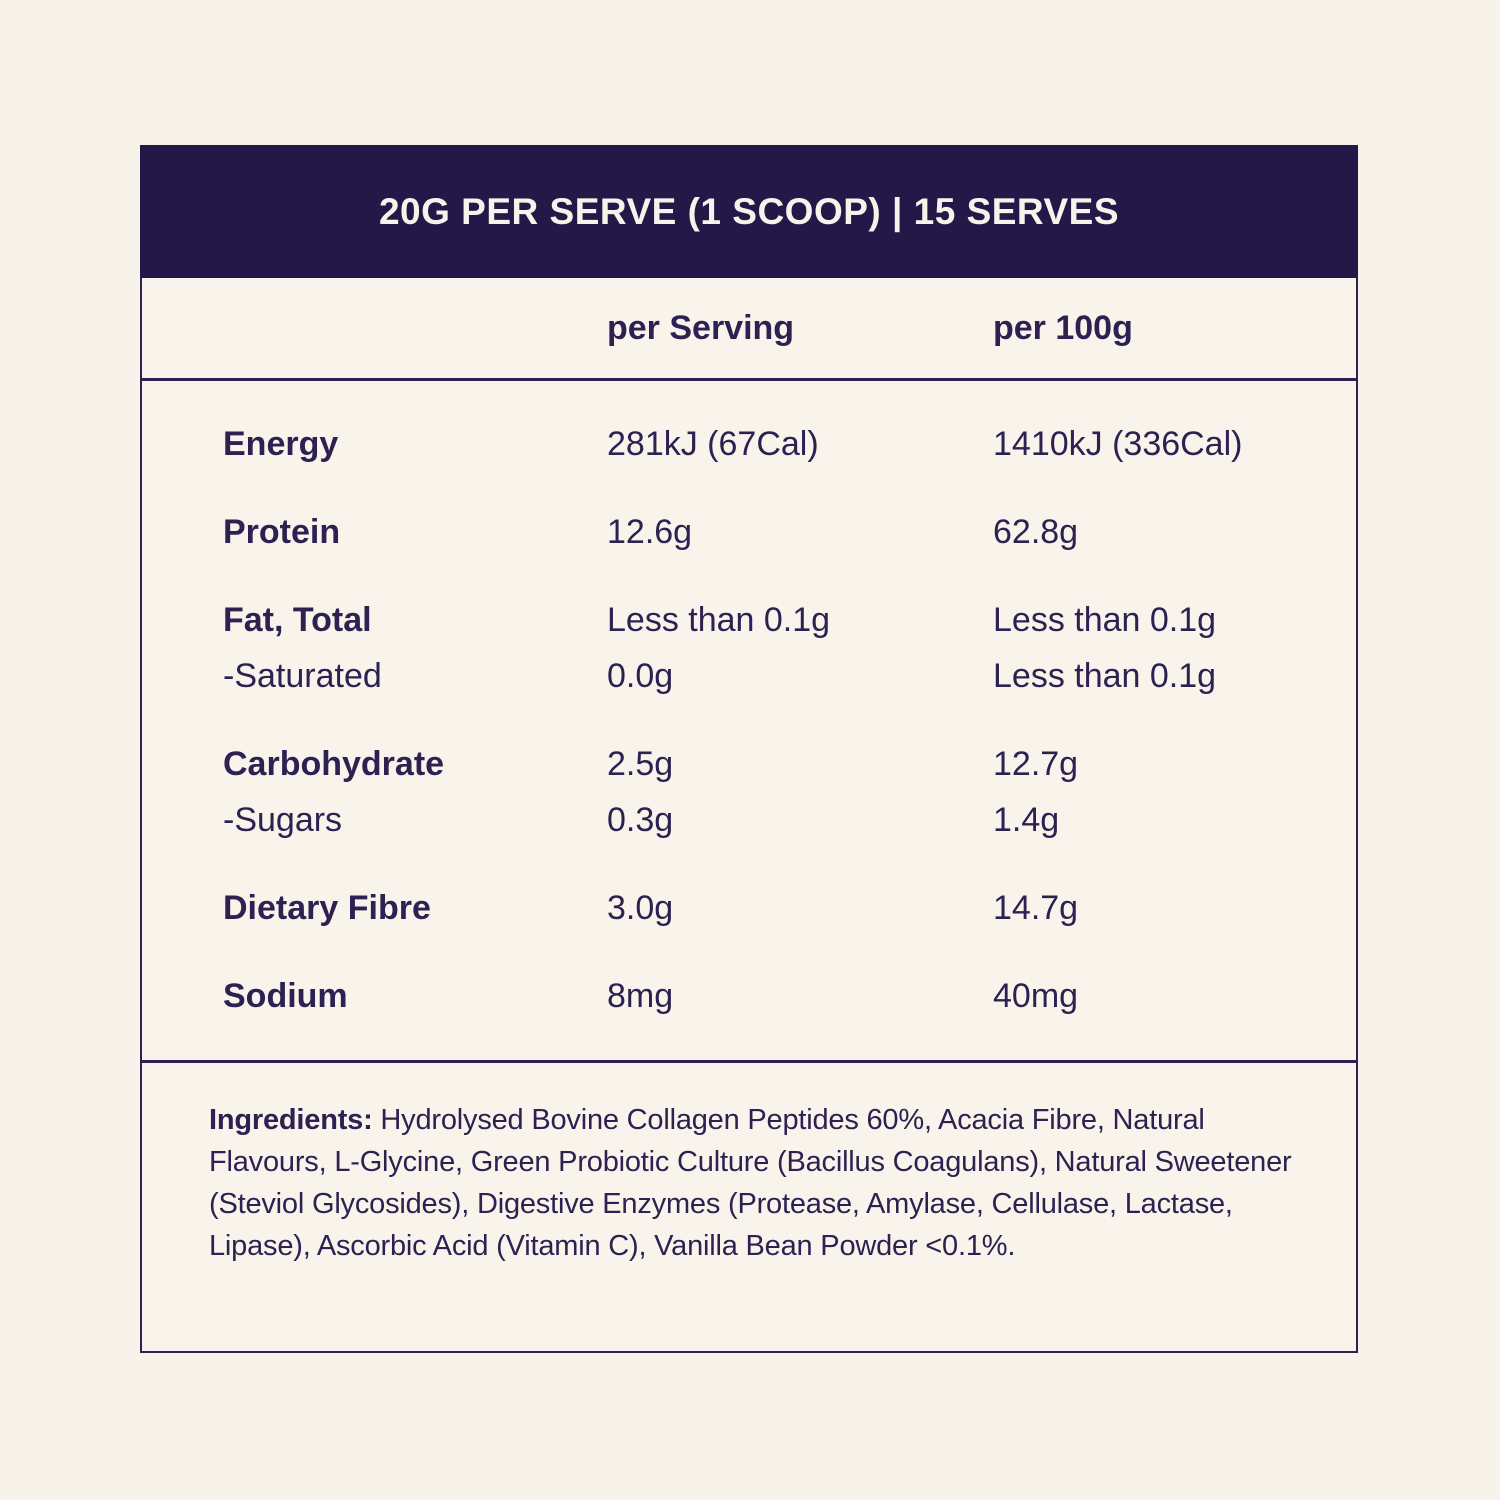  I want to click on row-value-per-serving: 2.5g, so click(640, 764).